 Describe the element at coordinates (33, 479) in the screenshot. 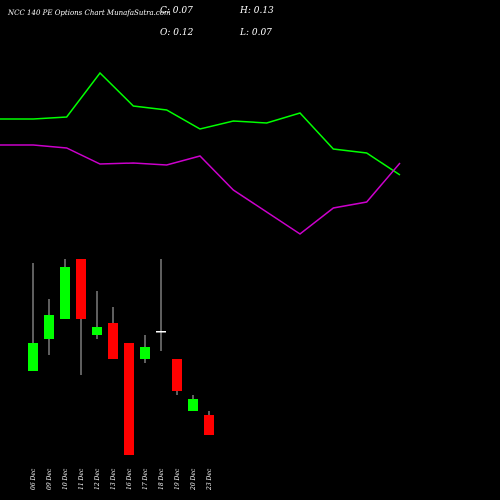

I see `x-tick-label: 06 Dec` at that location.